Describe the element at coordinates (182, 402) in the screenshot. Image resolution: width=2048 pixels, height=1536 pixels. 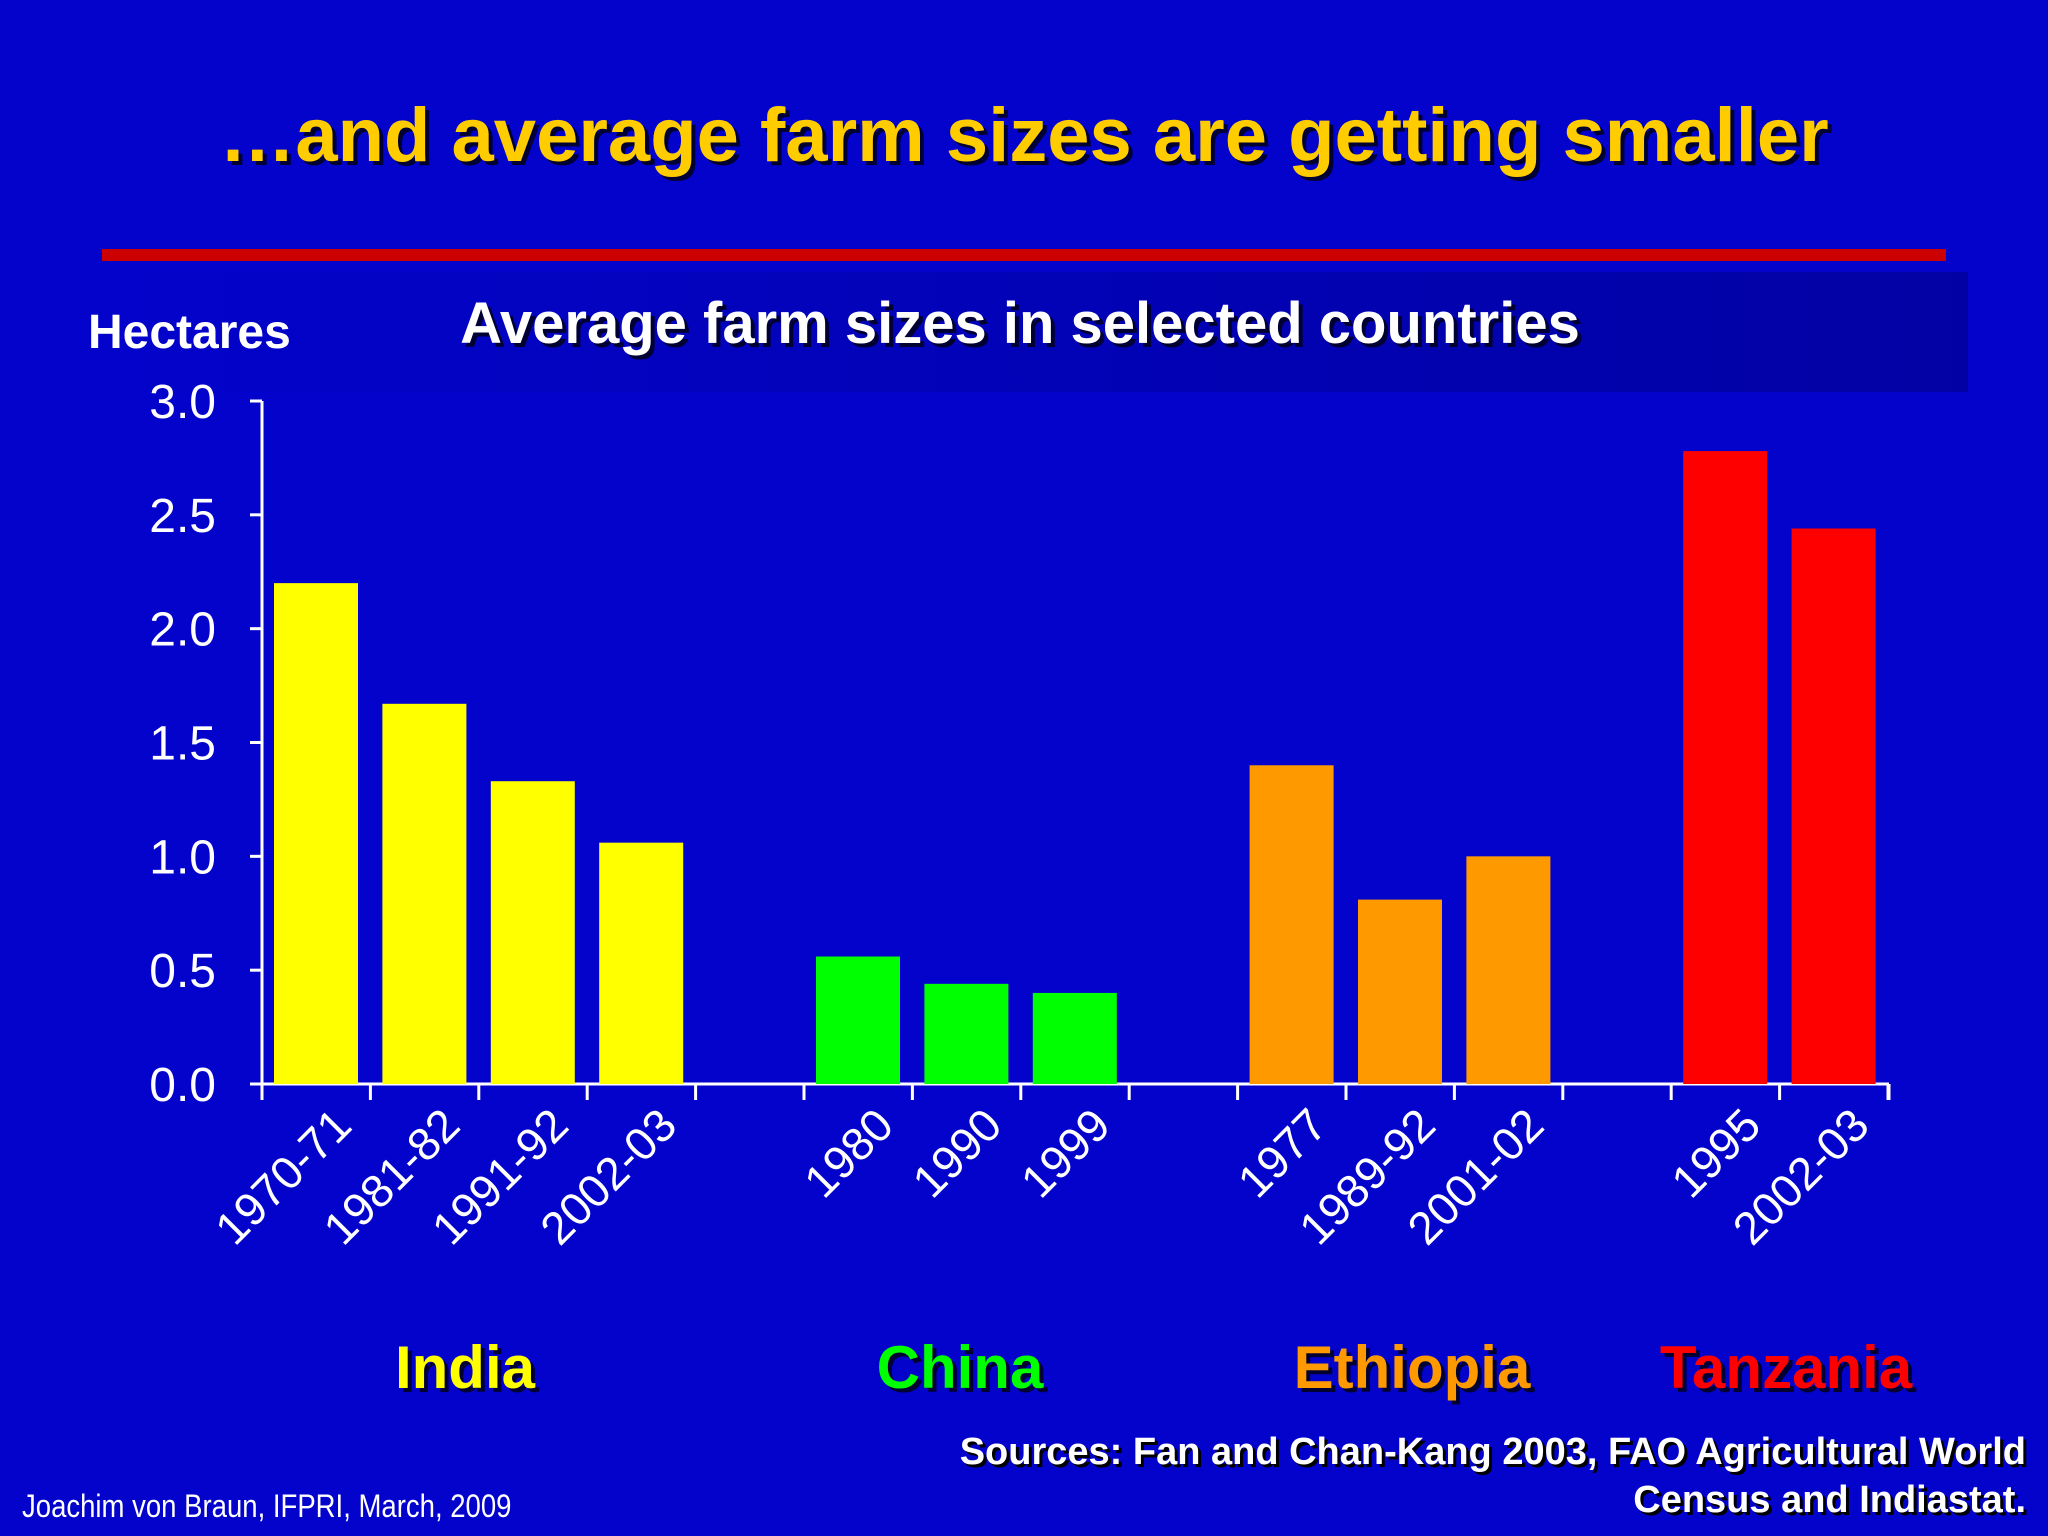
I see `y-tick-label: 3.0` at that location.